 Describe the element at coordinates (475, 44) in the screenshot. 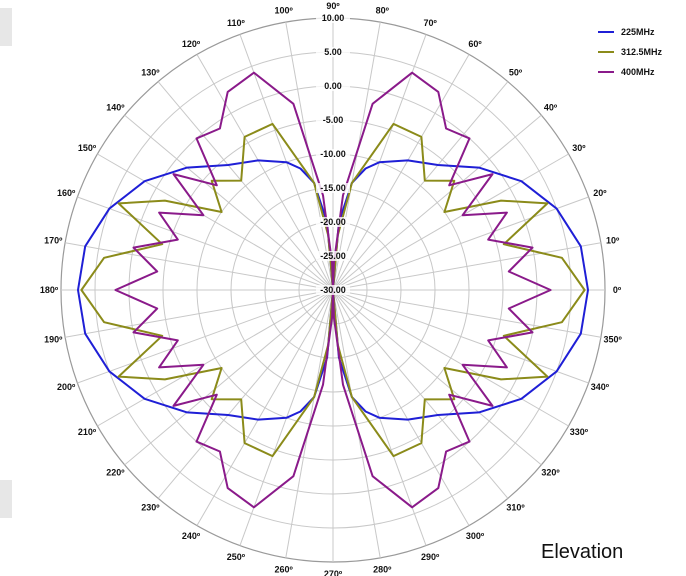

I see `angle-tick-label: 60º` at that location.